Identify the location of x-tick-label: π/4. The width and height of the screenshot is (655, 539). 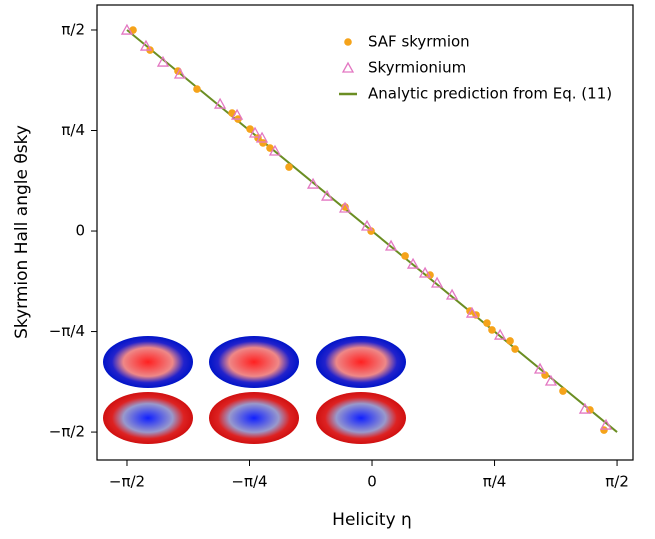
(495, 482).